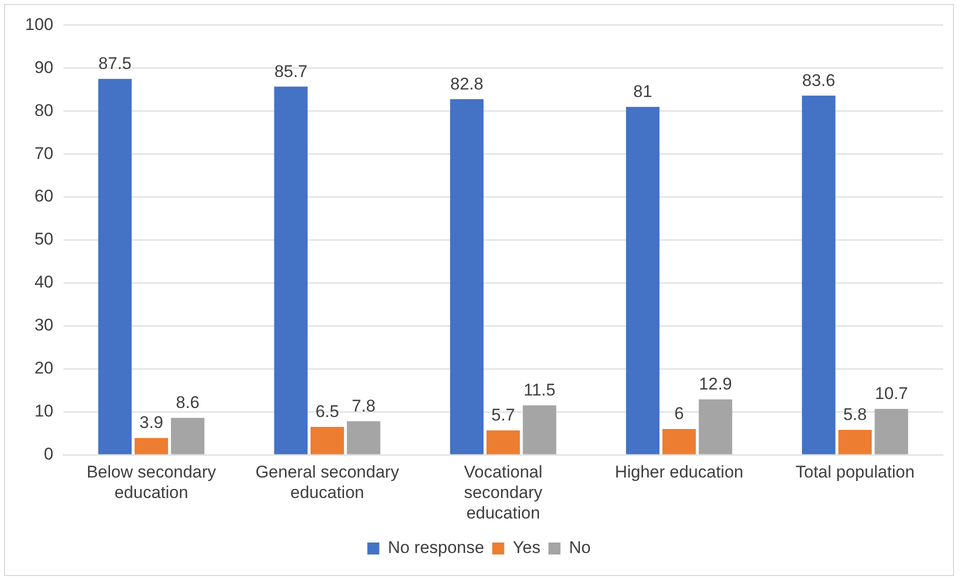 The image size is (960, 582). What do you see at coordinates (44, 368) in the screenshot?
I see `y-tick-label: 20` at bounding box center [44, 368].